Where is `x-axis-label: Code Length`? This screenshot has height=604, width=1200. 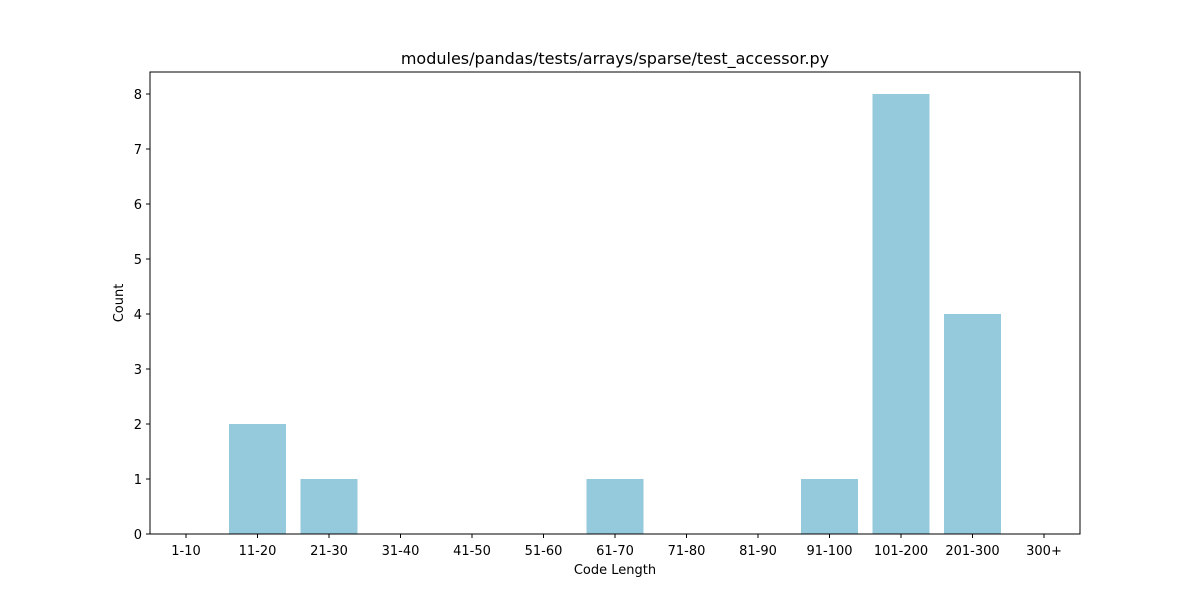 x-axis-label: Code Length is located at coordinates (615, 570).